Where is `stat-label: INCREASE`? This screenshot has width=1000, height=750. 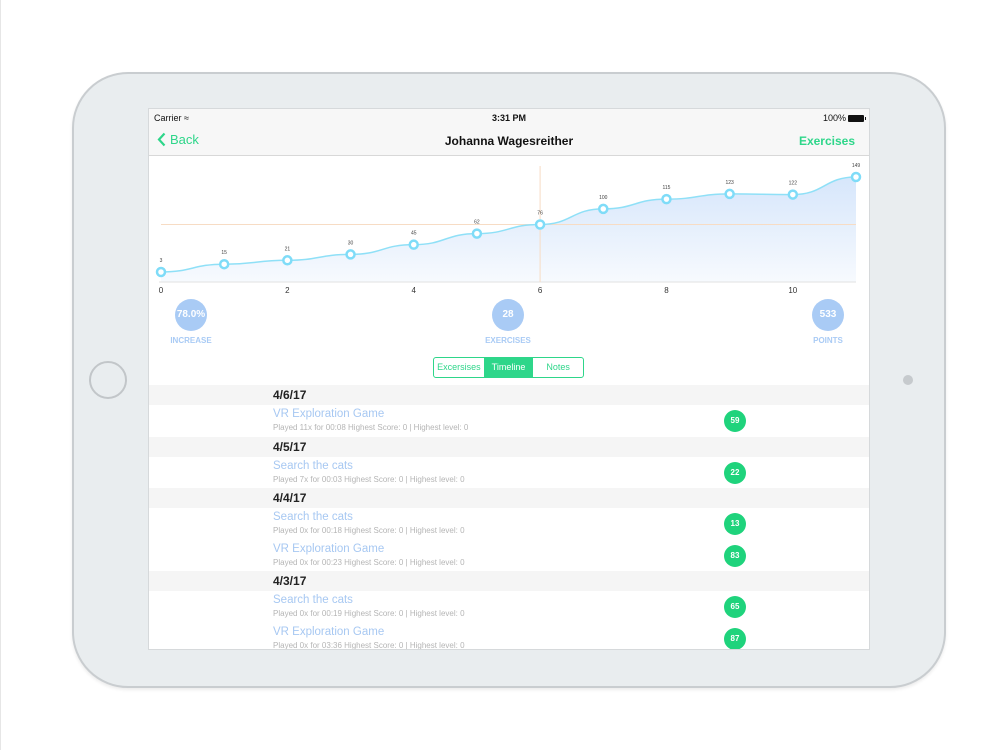 stat-label: INCREASE is located at coordinates (191, 340).